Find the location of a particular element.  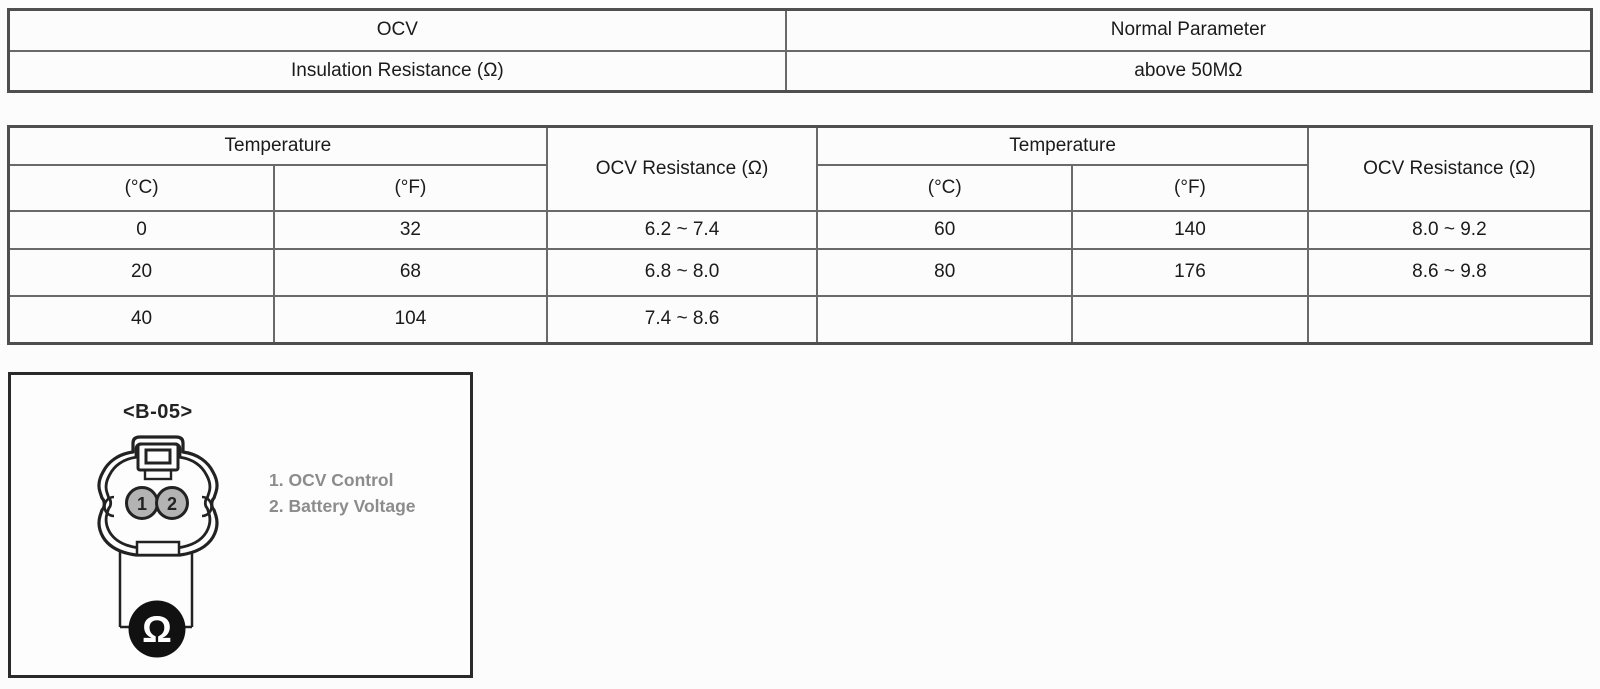

table-row: Insulation Resistance (Ω) above 50MΩ is located at coordinates (800, 71).